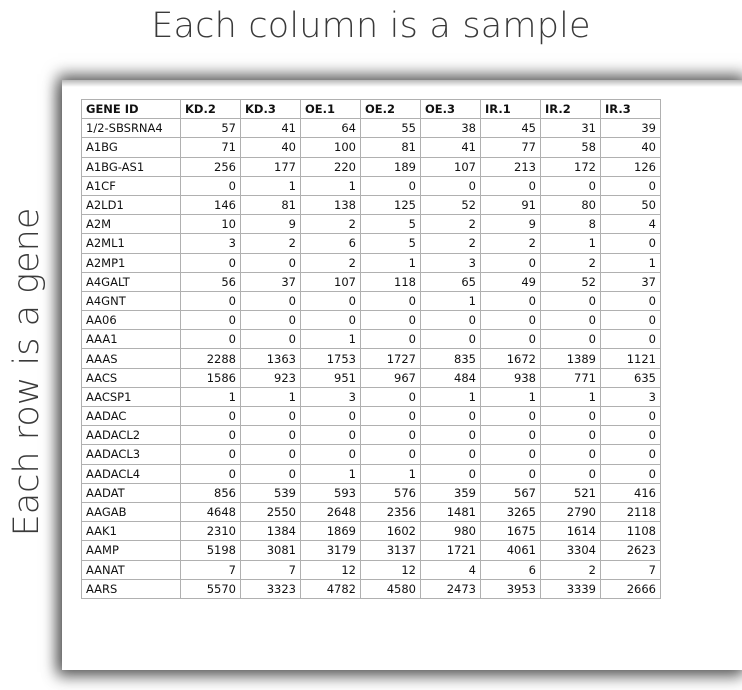  Describe the element at coordinates (510, 205) in the screenshot. I see `count-cell: 91` at that location.